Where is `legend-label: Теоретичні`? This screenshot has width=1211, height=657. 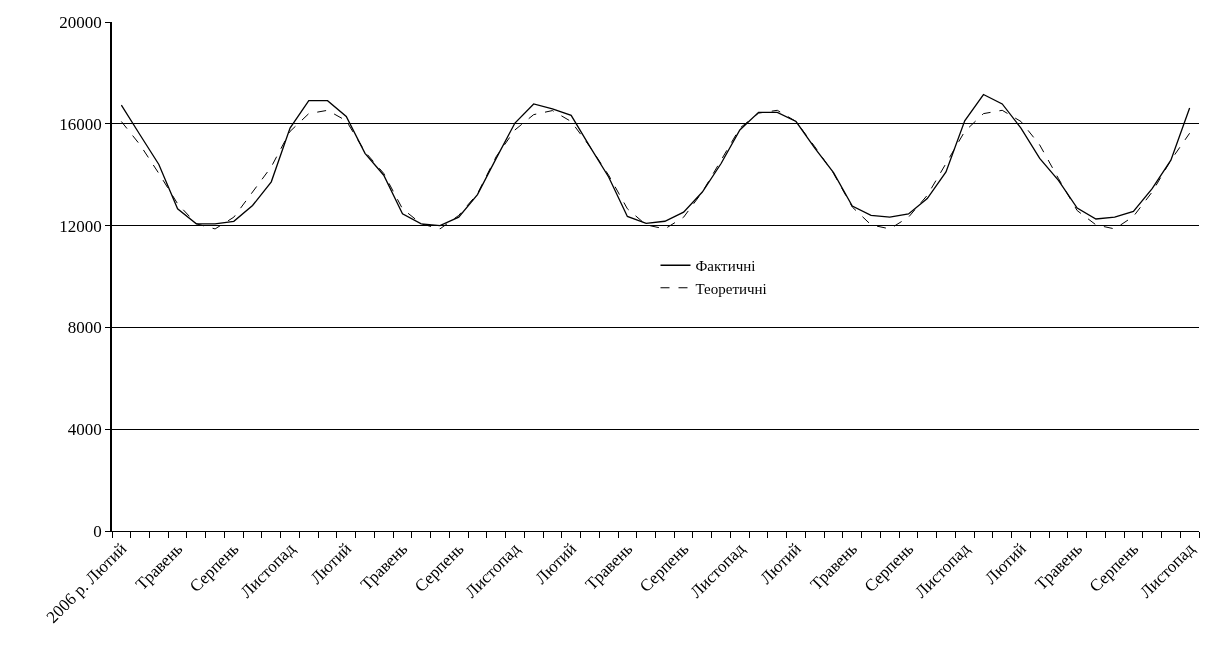 legend-label: Теоретичні is located at coordinates (731, 288).